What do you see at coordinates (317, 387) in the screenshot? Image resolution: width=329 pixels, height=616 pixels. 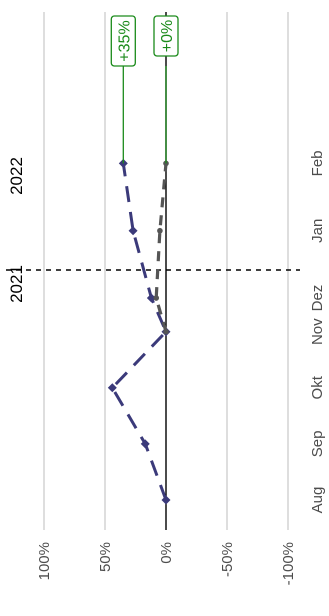 I see `category-tick-label: Okt` at bounding box center [317, 387].